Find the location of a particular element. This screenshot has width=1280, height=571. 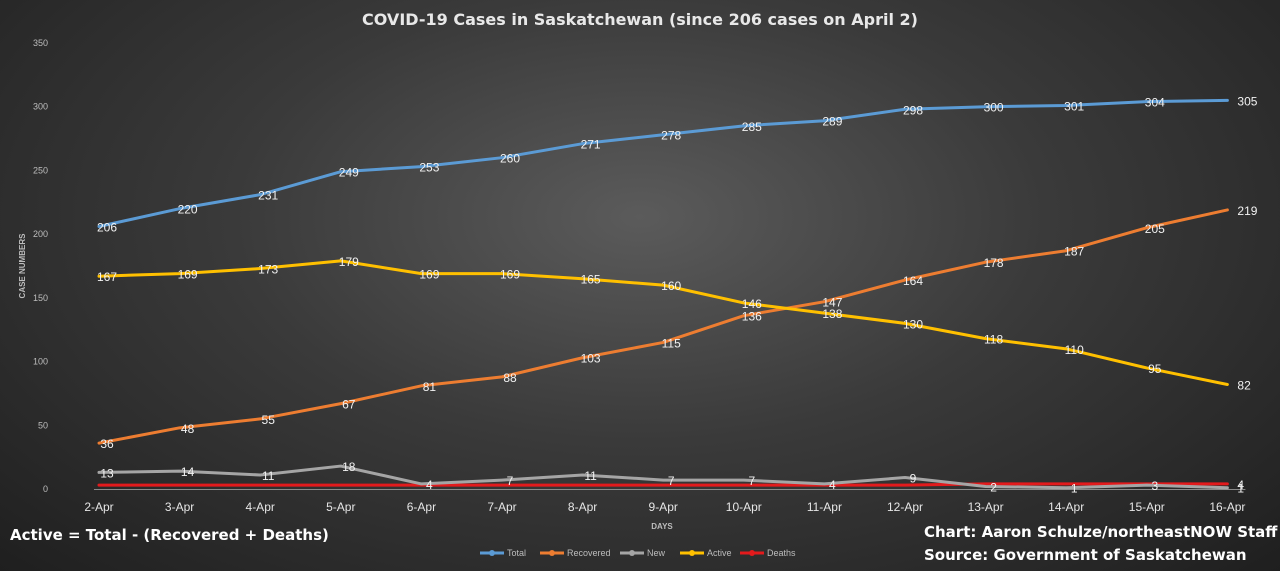

legend: Total Recovered New Active Deaths is located at coordinates (638, 553).